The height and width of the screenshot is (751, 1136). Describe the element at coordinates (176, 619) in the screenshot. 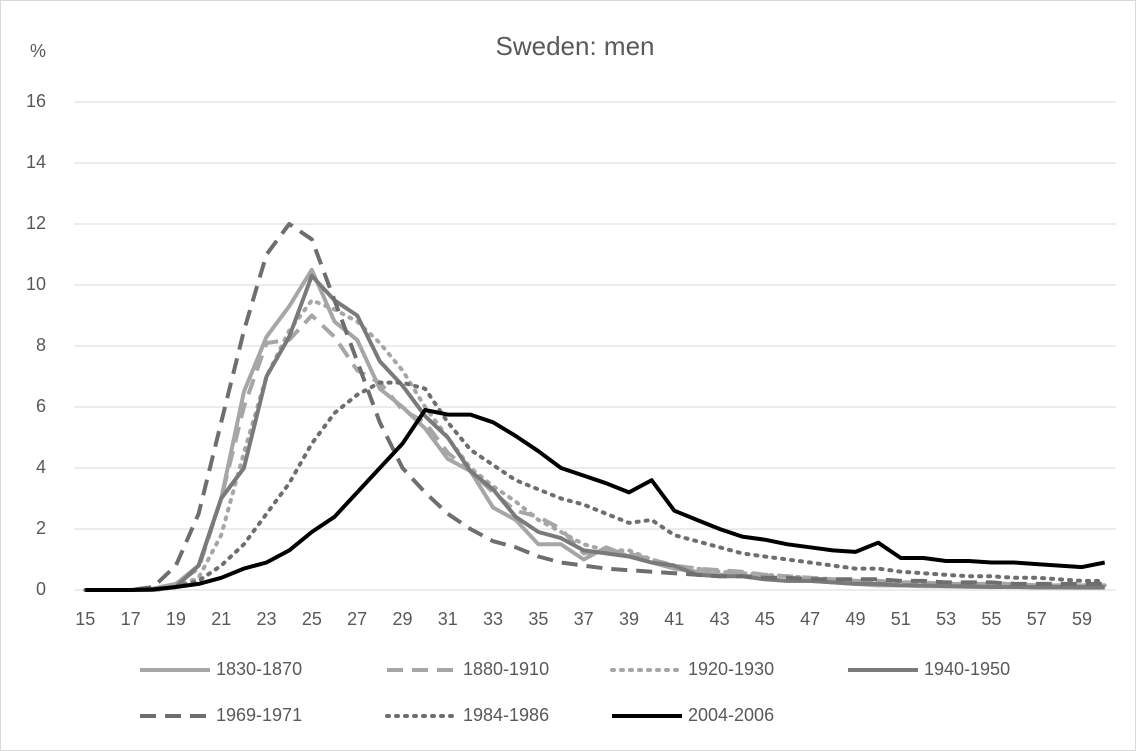

I see `x-tick-label: 19` at that location.